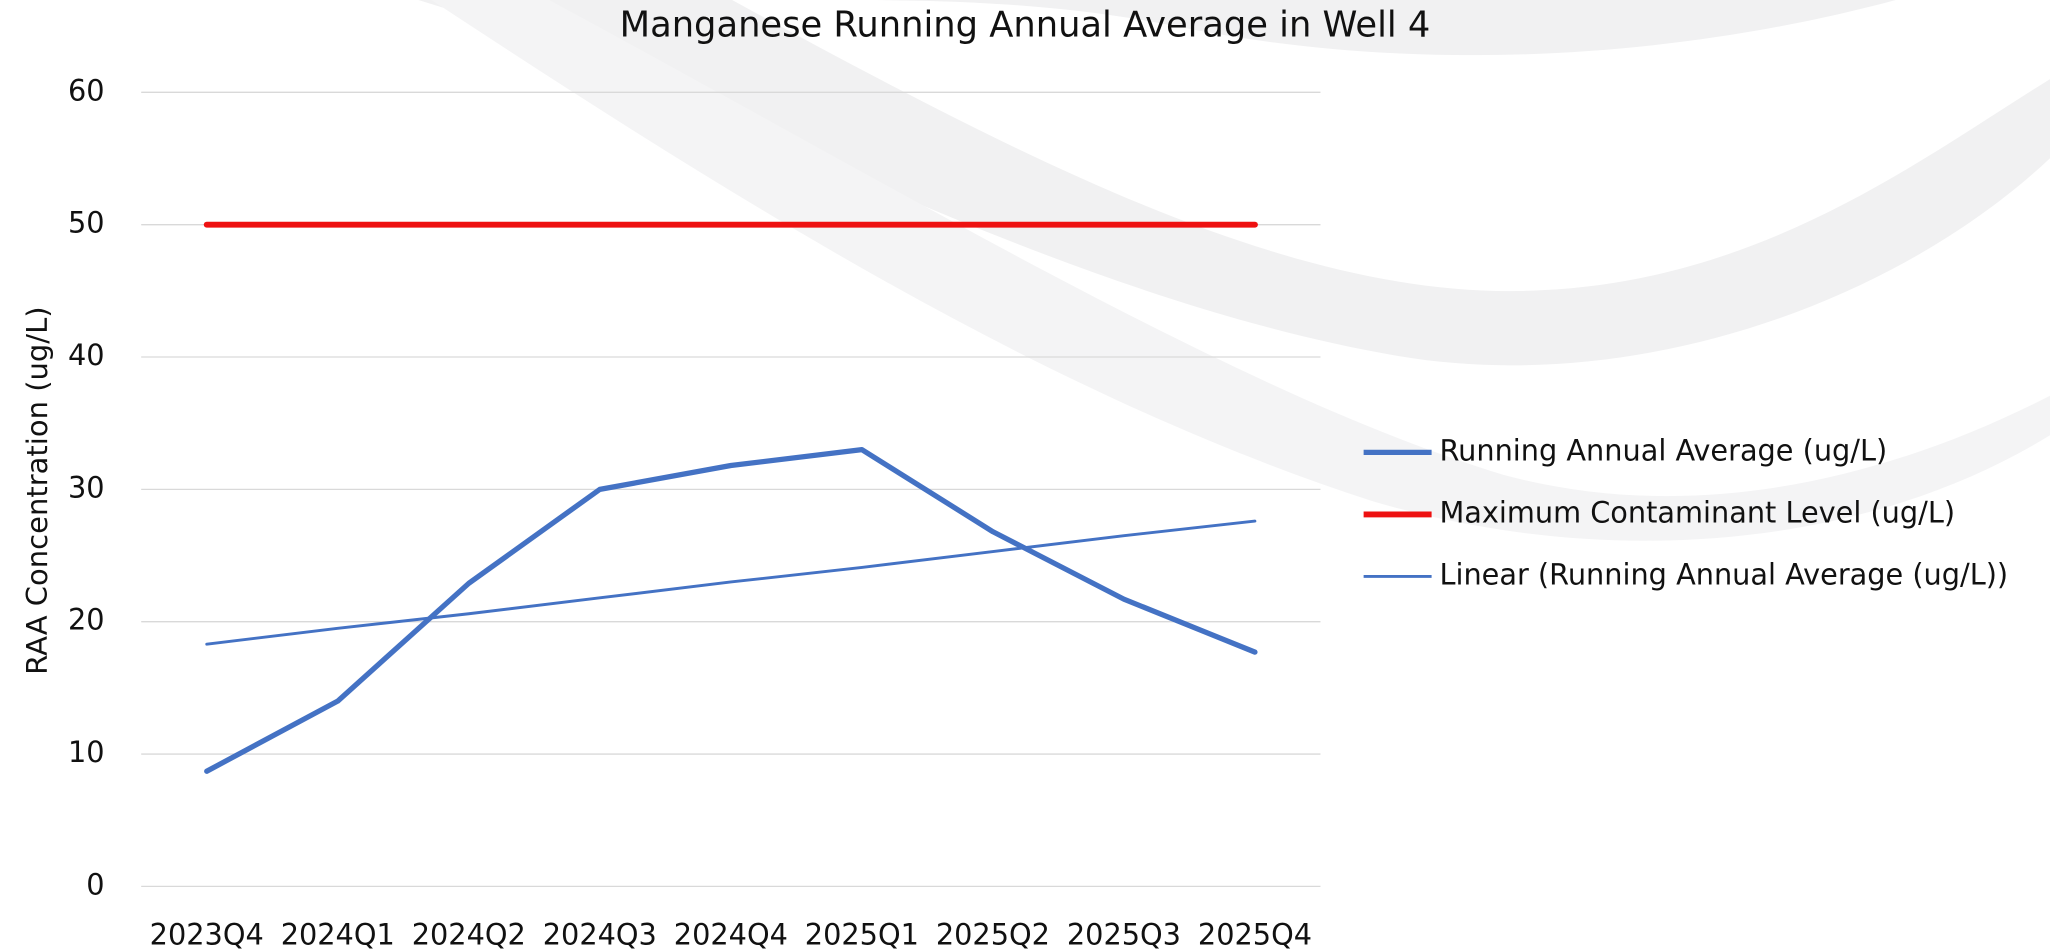  Describe the element at coordinates (86, 487) in the screenshot. I see `y-tick-label: 30` at that location.